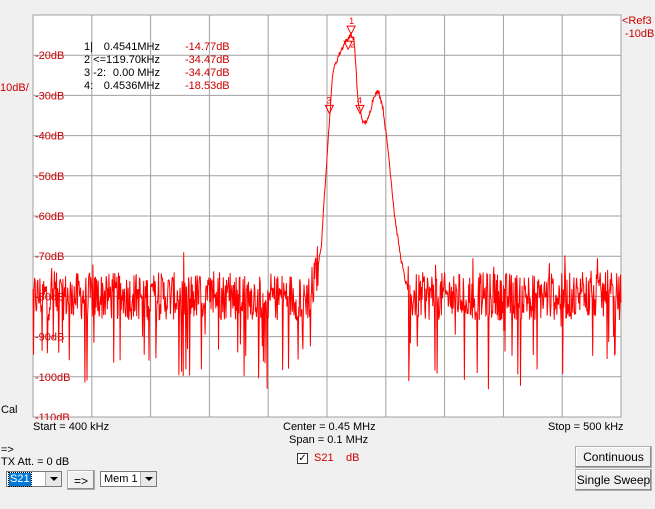 The width and height of the screenshot is (655, 509). Describe the element at coordinates (613, 457) in the screenshot. I see `continuous-button: Continuous` at that location.